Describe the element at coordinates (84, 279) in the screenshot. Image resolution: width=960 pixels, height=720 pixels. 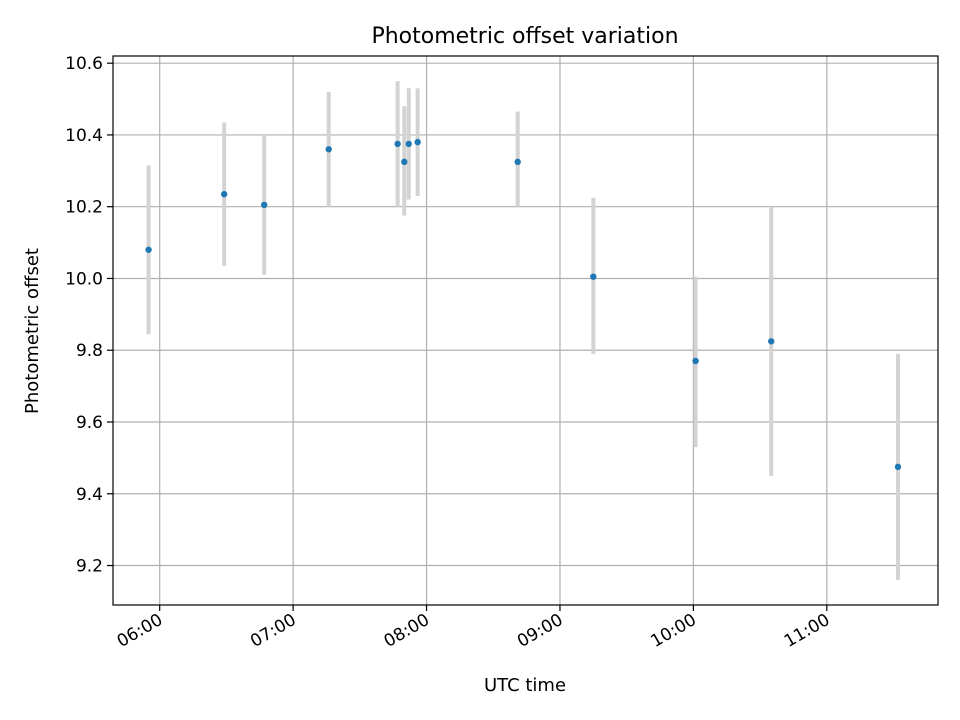
I see `y-tick-label: 10.0` at that location.